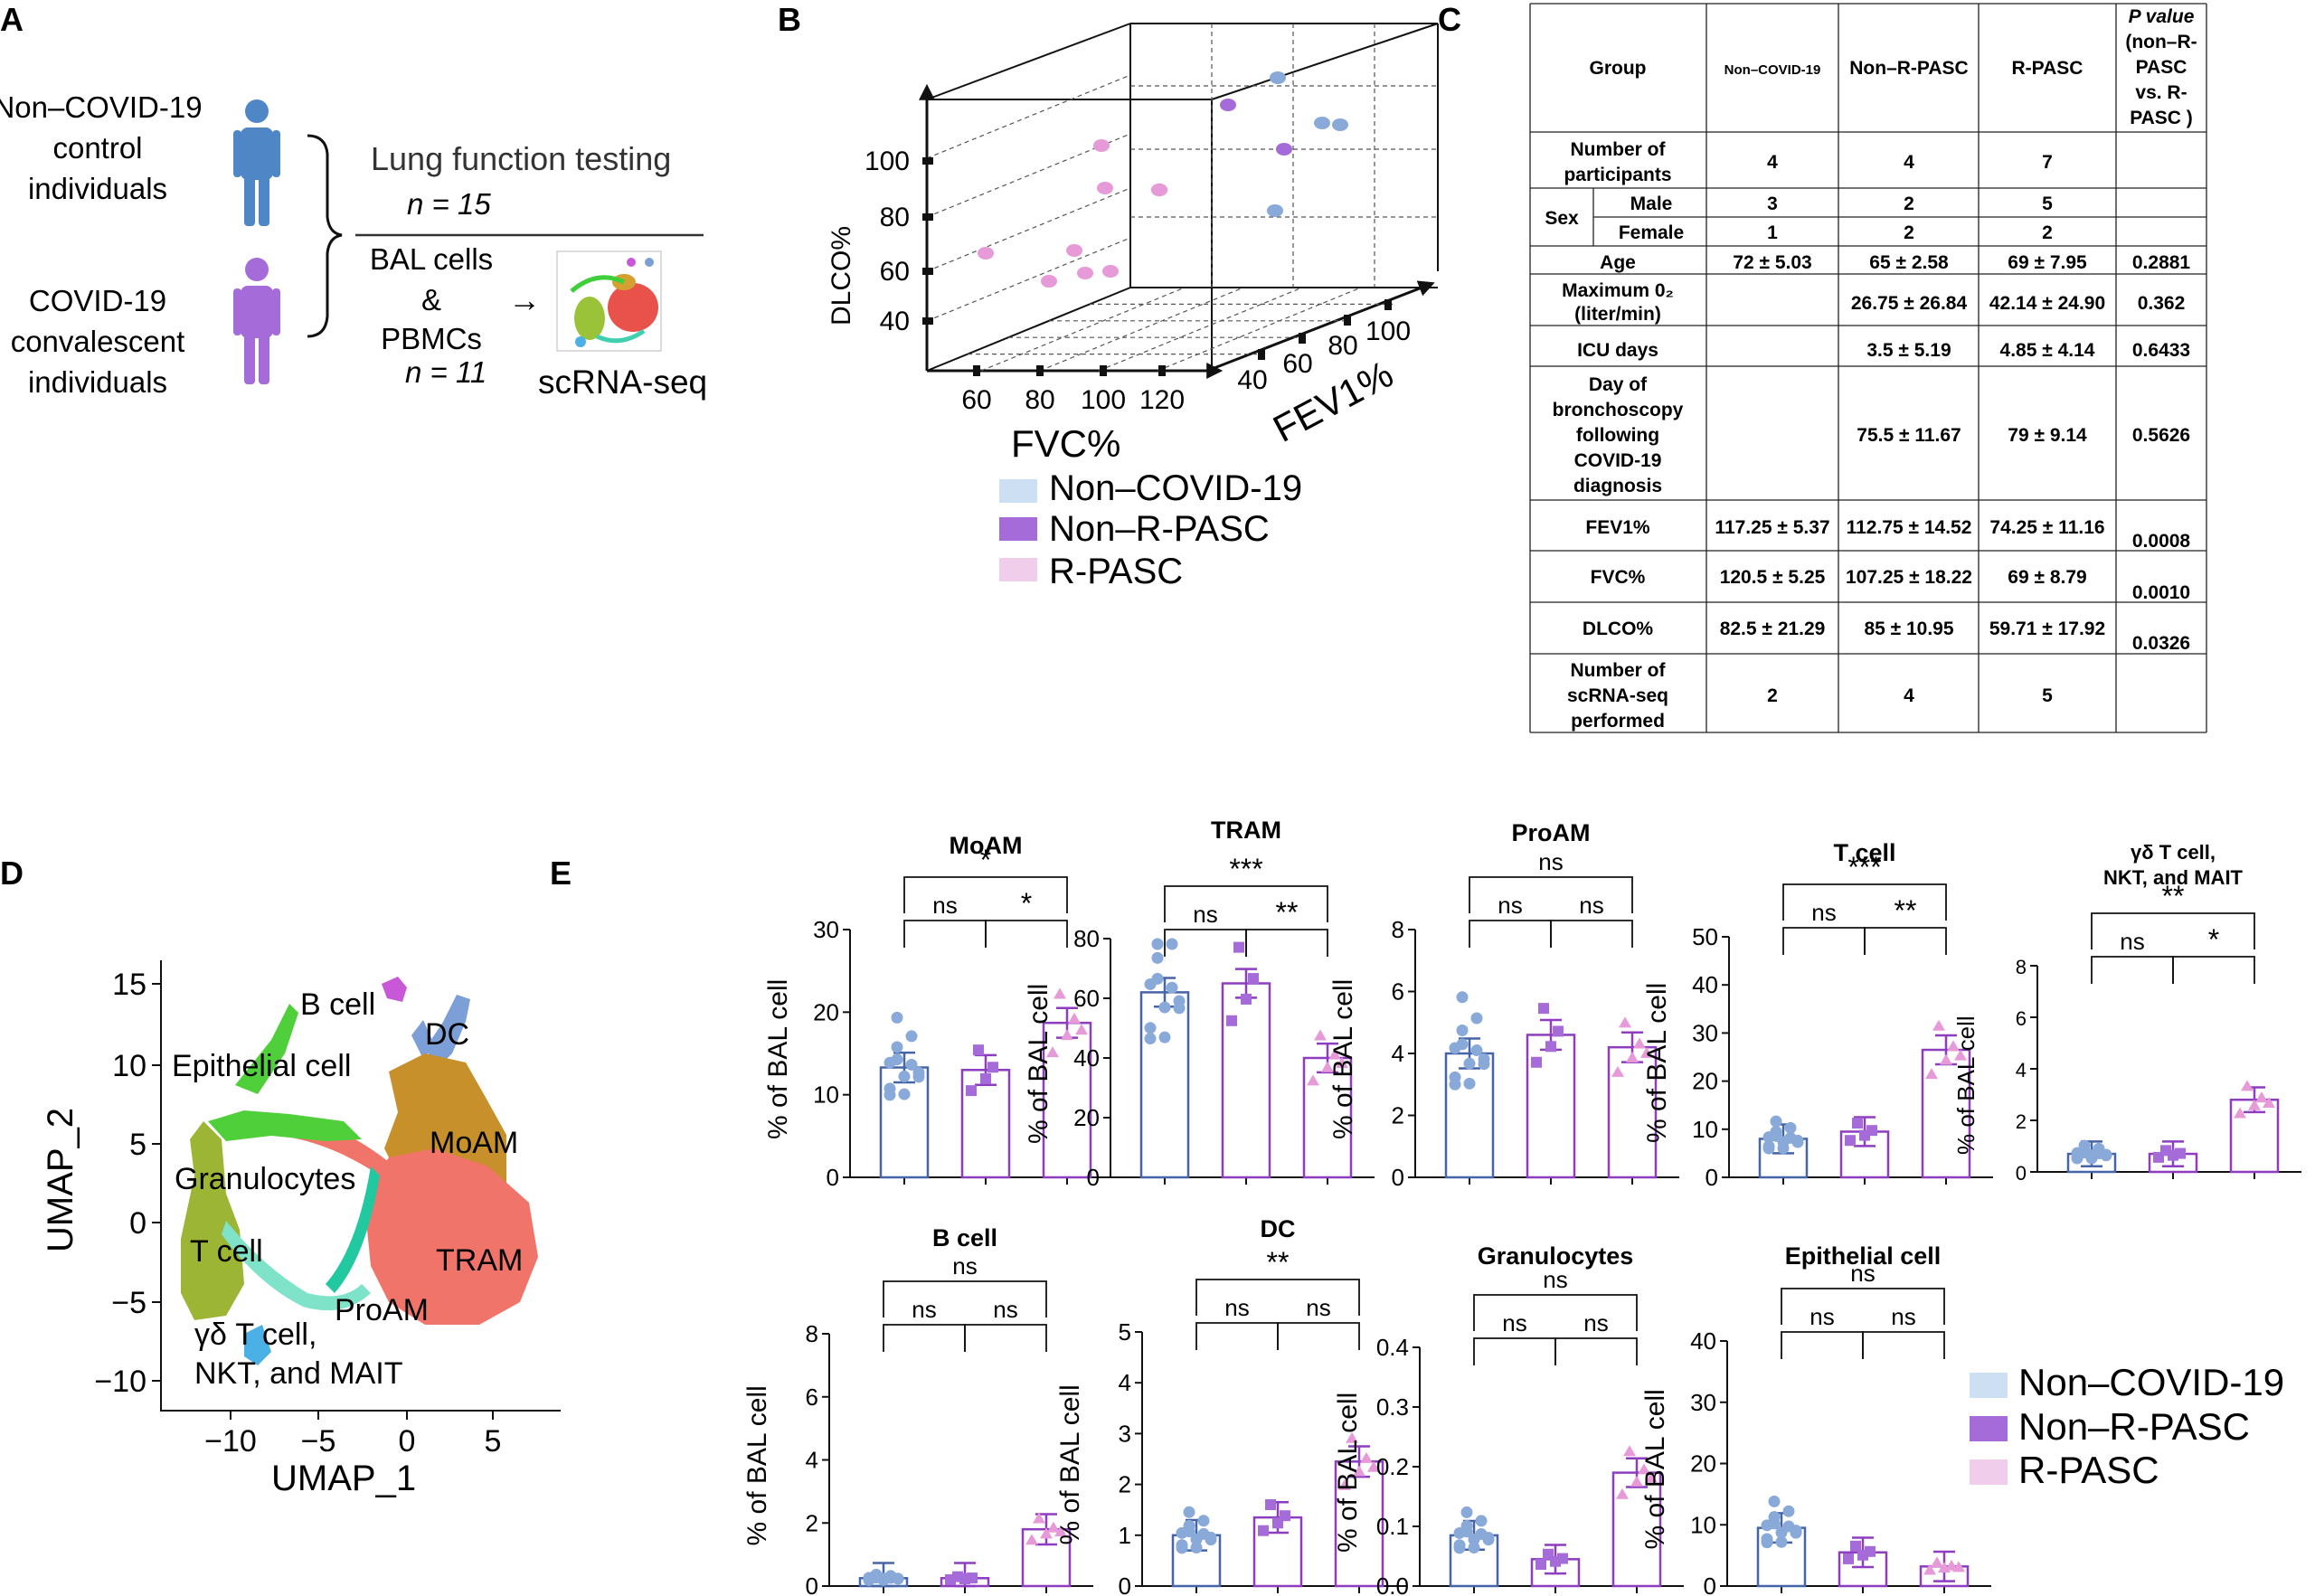  I want to click on cluster-blob-epithelial, so click(285, 1073).